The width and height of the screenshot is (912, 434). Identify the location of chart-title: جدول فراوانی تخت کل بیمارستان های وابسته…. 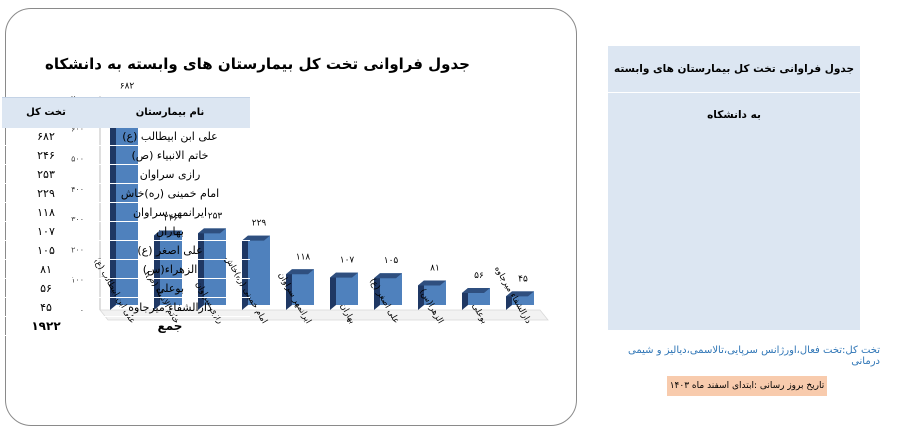
(257, 64).